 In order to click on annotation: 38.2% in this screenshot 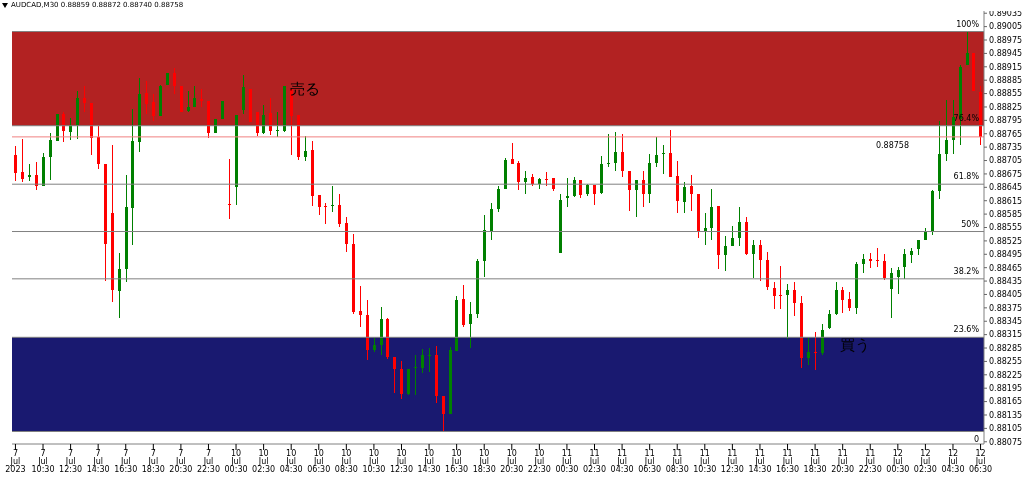, I will do `click(966, 271)`.